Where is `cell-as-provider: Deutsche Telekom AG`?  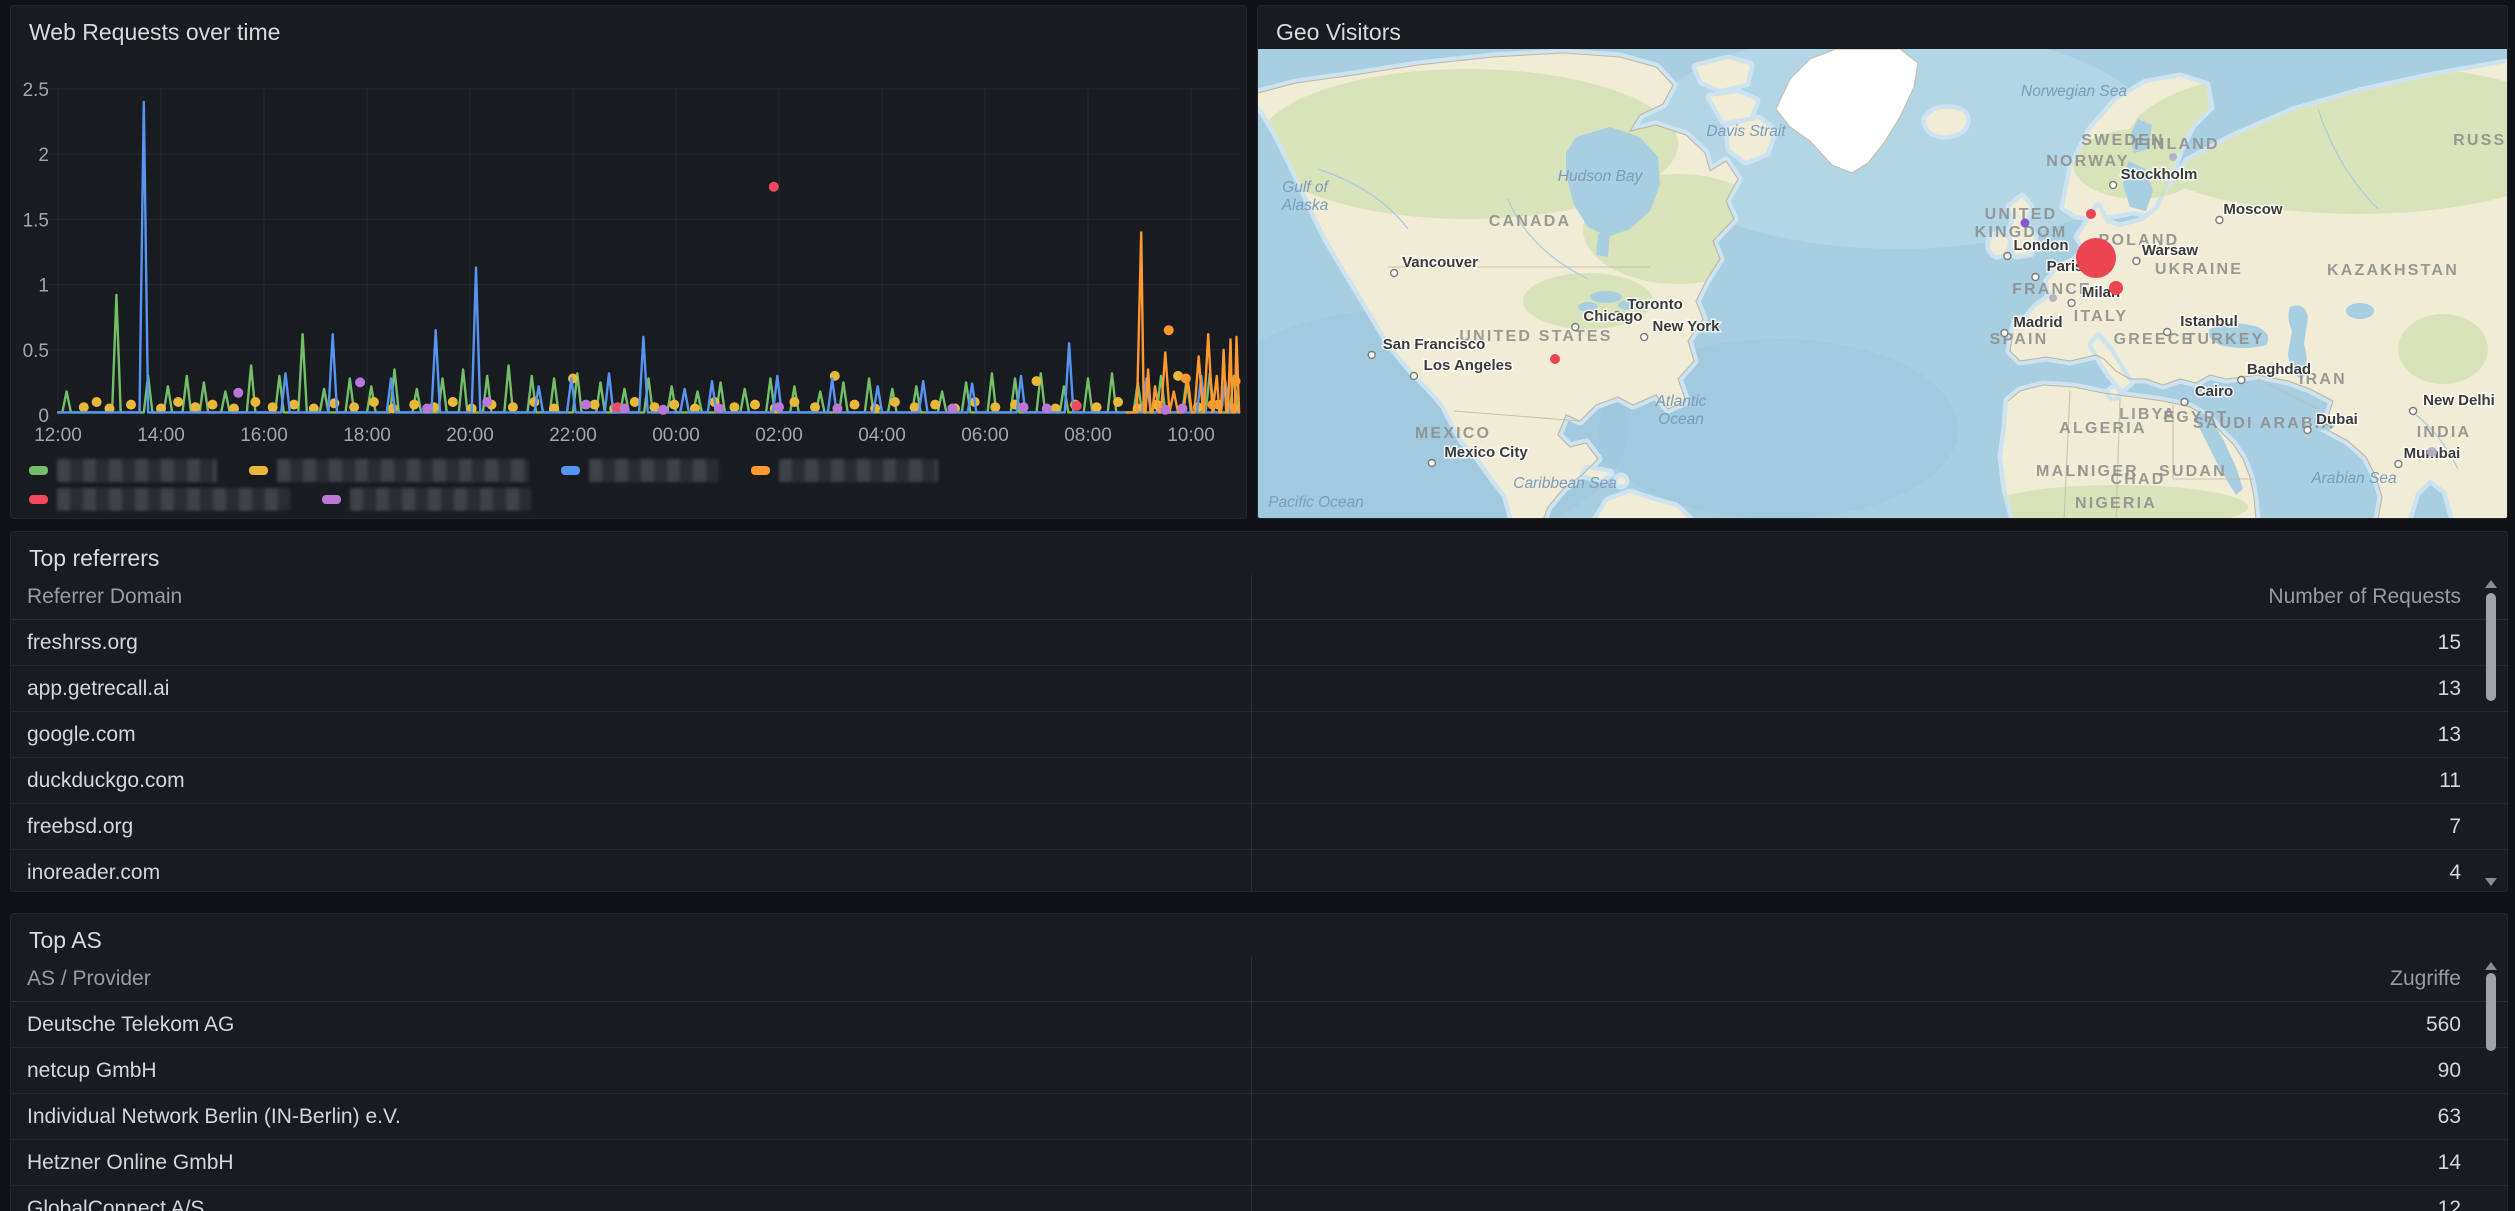 cell-as-provider: Deutsche Telekom AG is located at coordinates (131, 1024).